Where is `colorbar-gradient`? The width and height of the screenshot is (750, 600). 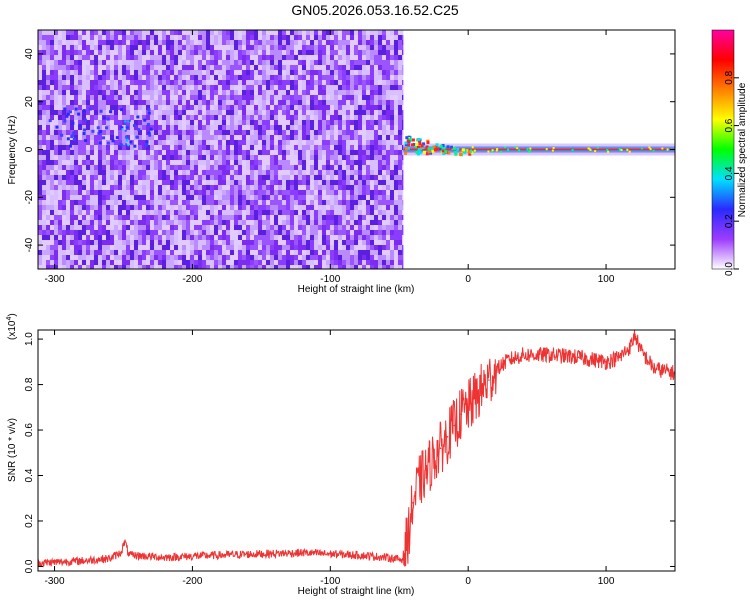
colorbar-gradient is located at coordinates (723, 149).